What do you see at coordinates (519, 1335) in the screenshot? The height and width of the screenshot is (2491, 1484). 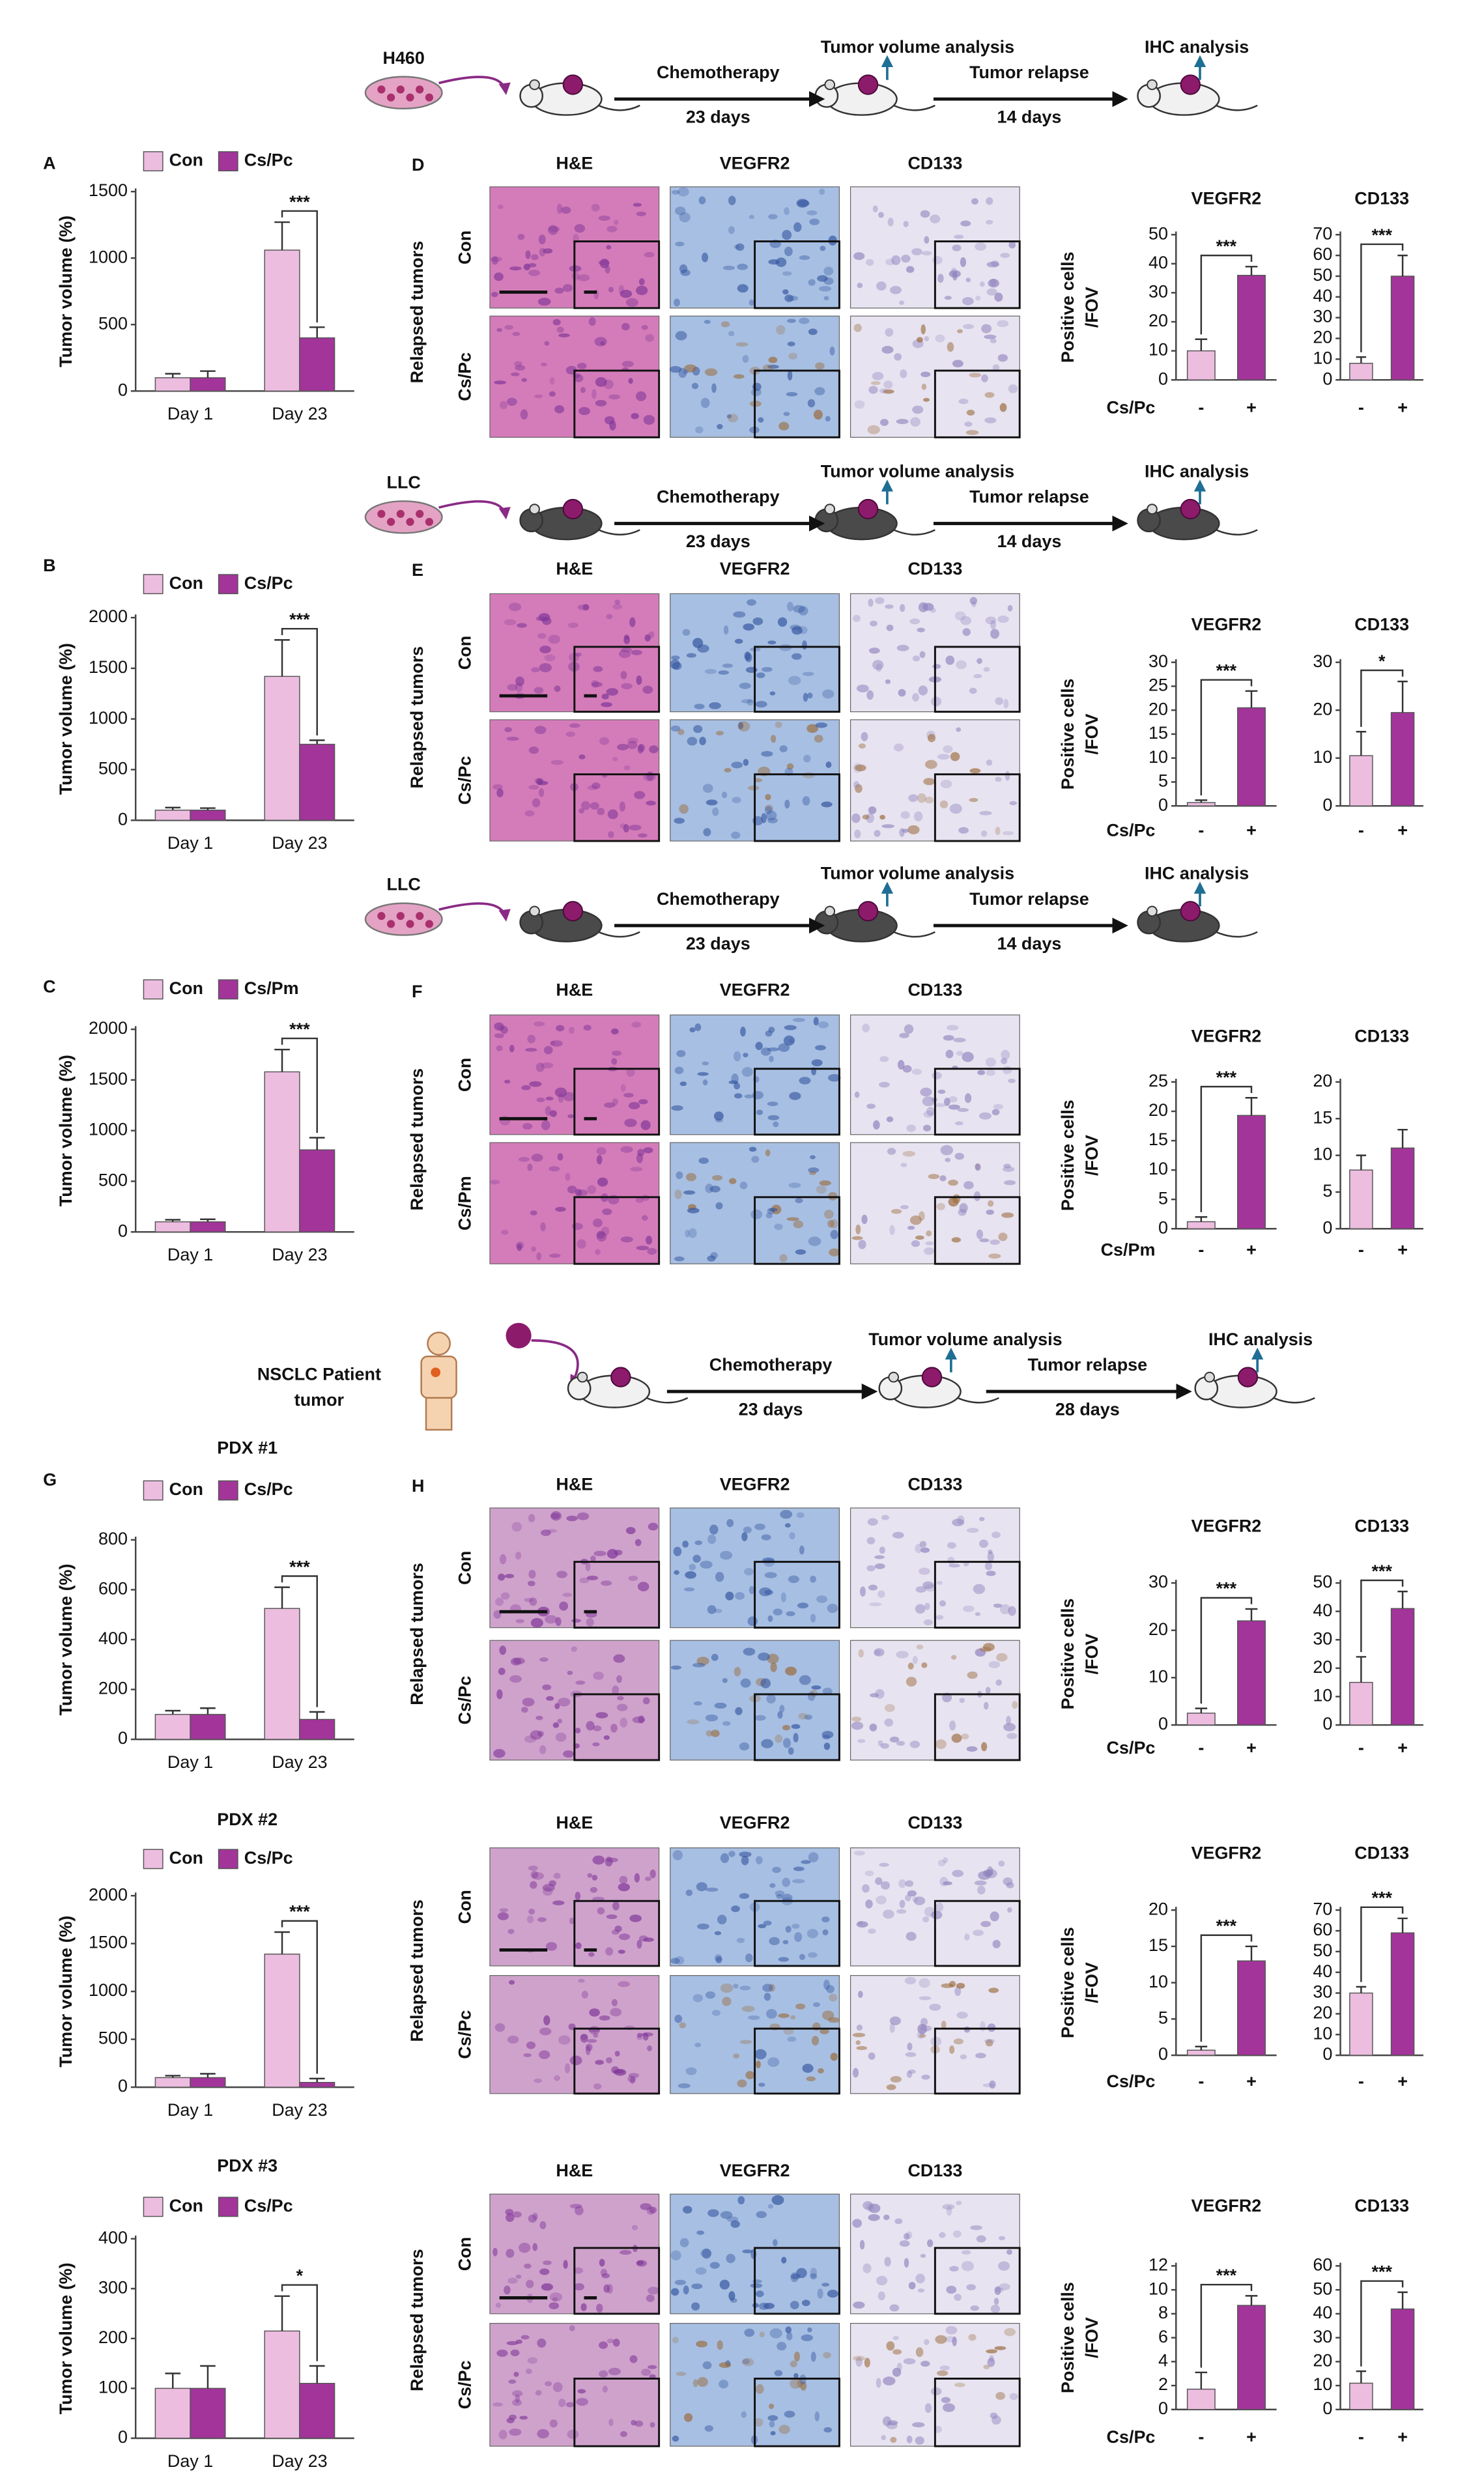 I see `excised-tumor` at bounding box center [519, 1335].